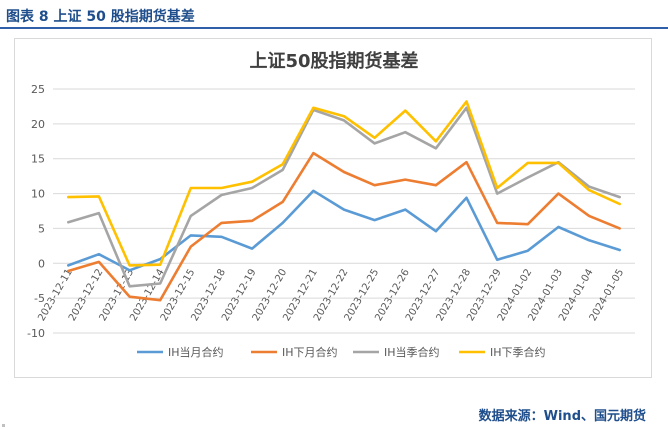 The height and width of the screenshot is (430, 668). I want to click on y-tick-label: 10, so click(38, 194).